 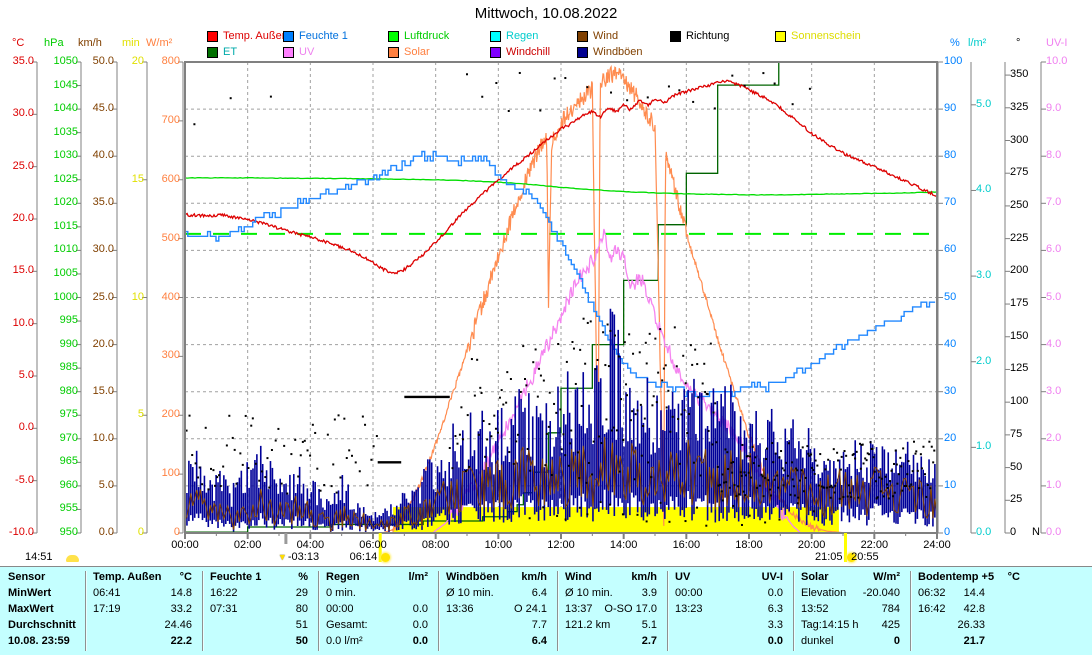 What do you see at coordinates (971, 625) in the screenshot?
I see `table-cell-value: 26.33` at bounding box center [971, 625].